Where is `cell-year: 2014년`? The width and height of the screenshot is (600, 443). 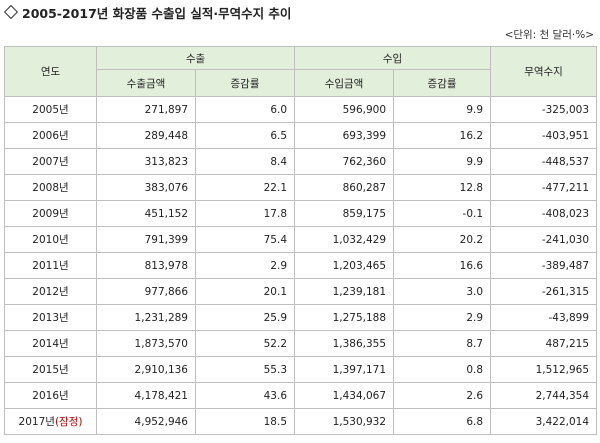 cell-year: 2014년 is located at coordinates (50, 343).